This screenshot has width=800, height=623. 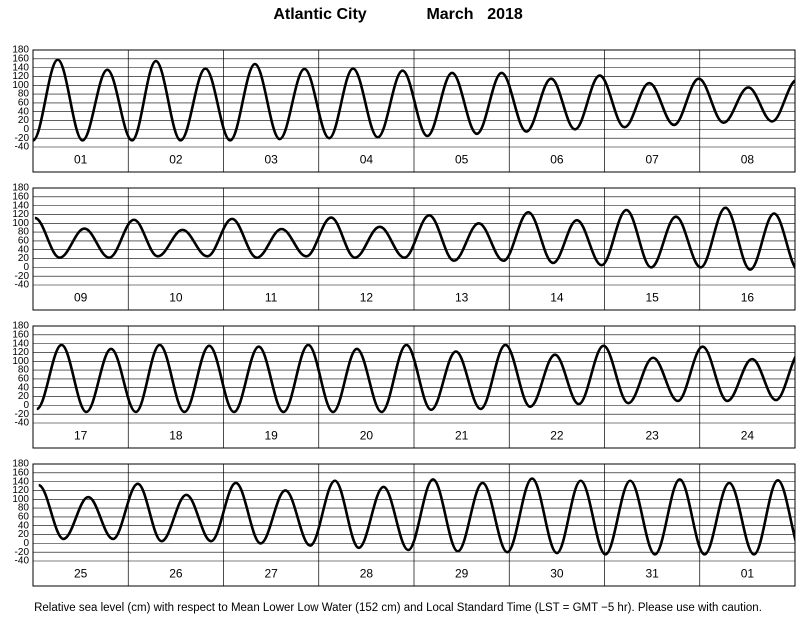 What do you see at coordinates (271, 574) in the screenshot?
I see `day-label: 27` at bounding box center [271, 574].